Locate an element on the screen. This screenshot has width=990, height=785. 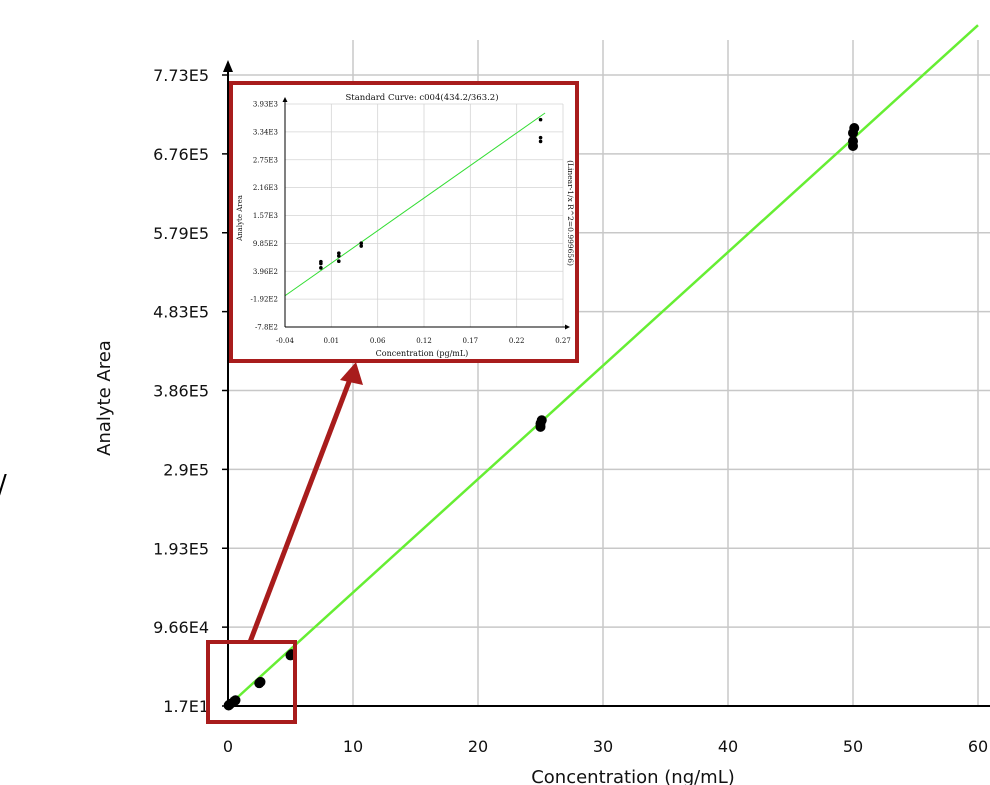
main-x-tick-label: 10 is located at coordinates (353, 746).